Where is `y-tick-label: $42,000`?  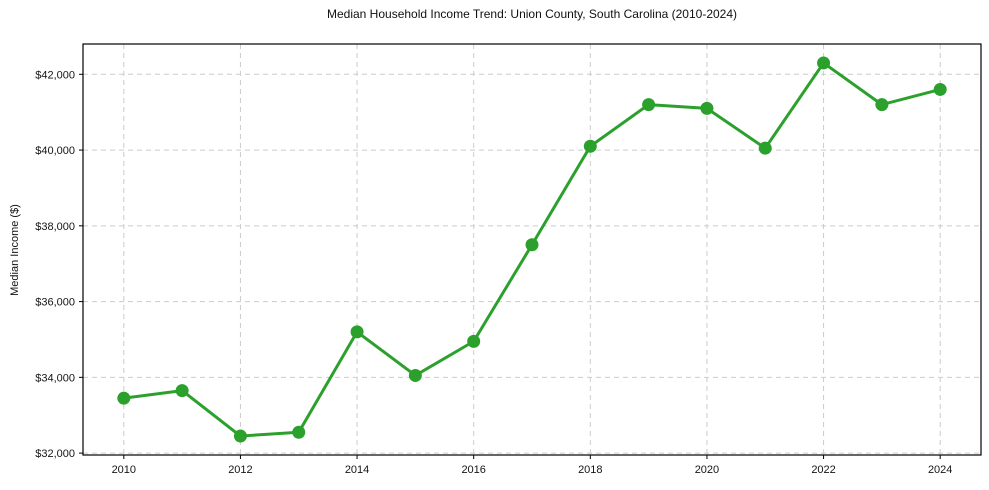 y-tick-label: $42,000 is located at coordinates (55, 75).